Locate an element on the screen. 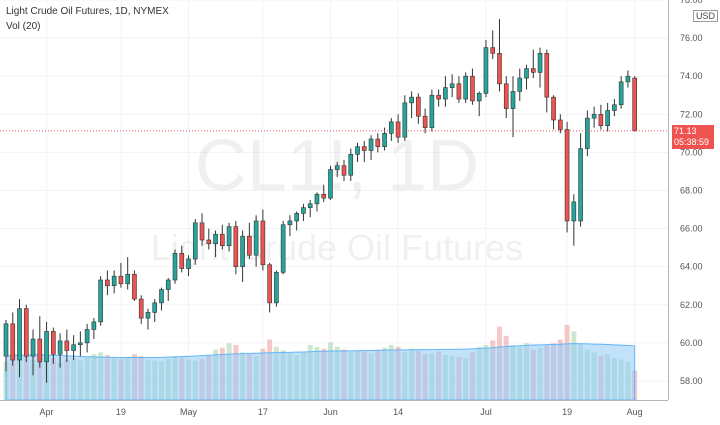 The height and width of the screenshot is (425, 720). volume-ma-area is located at coordinates (320, 372).